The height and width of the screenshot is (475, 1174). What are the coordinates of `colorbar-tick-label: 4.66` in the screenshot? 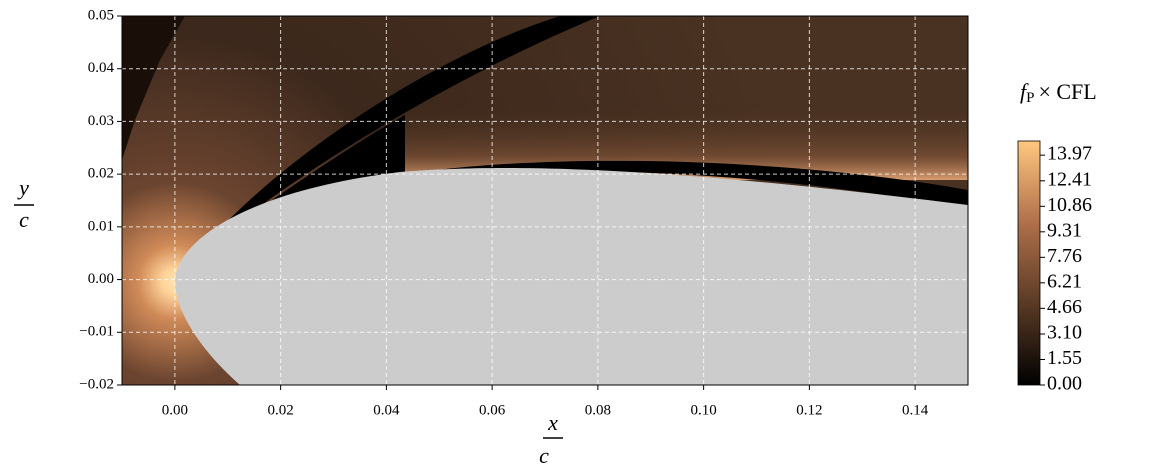 It's located at (1064, 307).